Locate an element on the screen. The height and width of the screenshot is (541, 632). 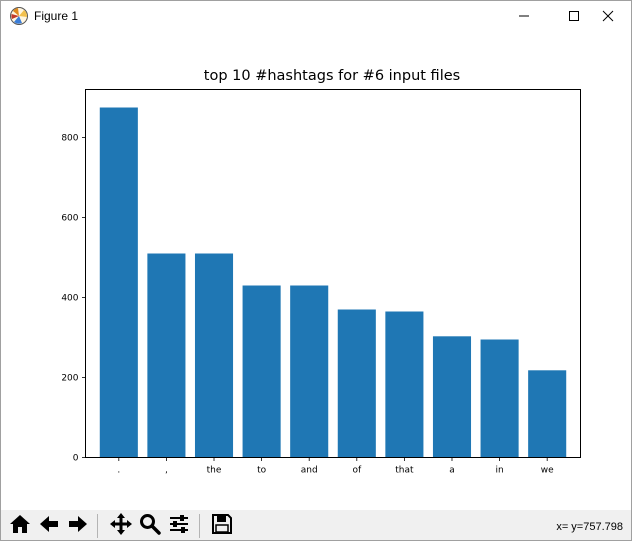
y-tick-label: 400 is located at coordinates (69, 299).